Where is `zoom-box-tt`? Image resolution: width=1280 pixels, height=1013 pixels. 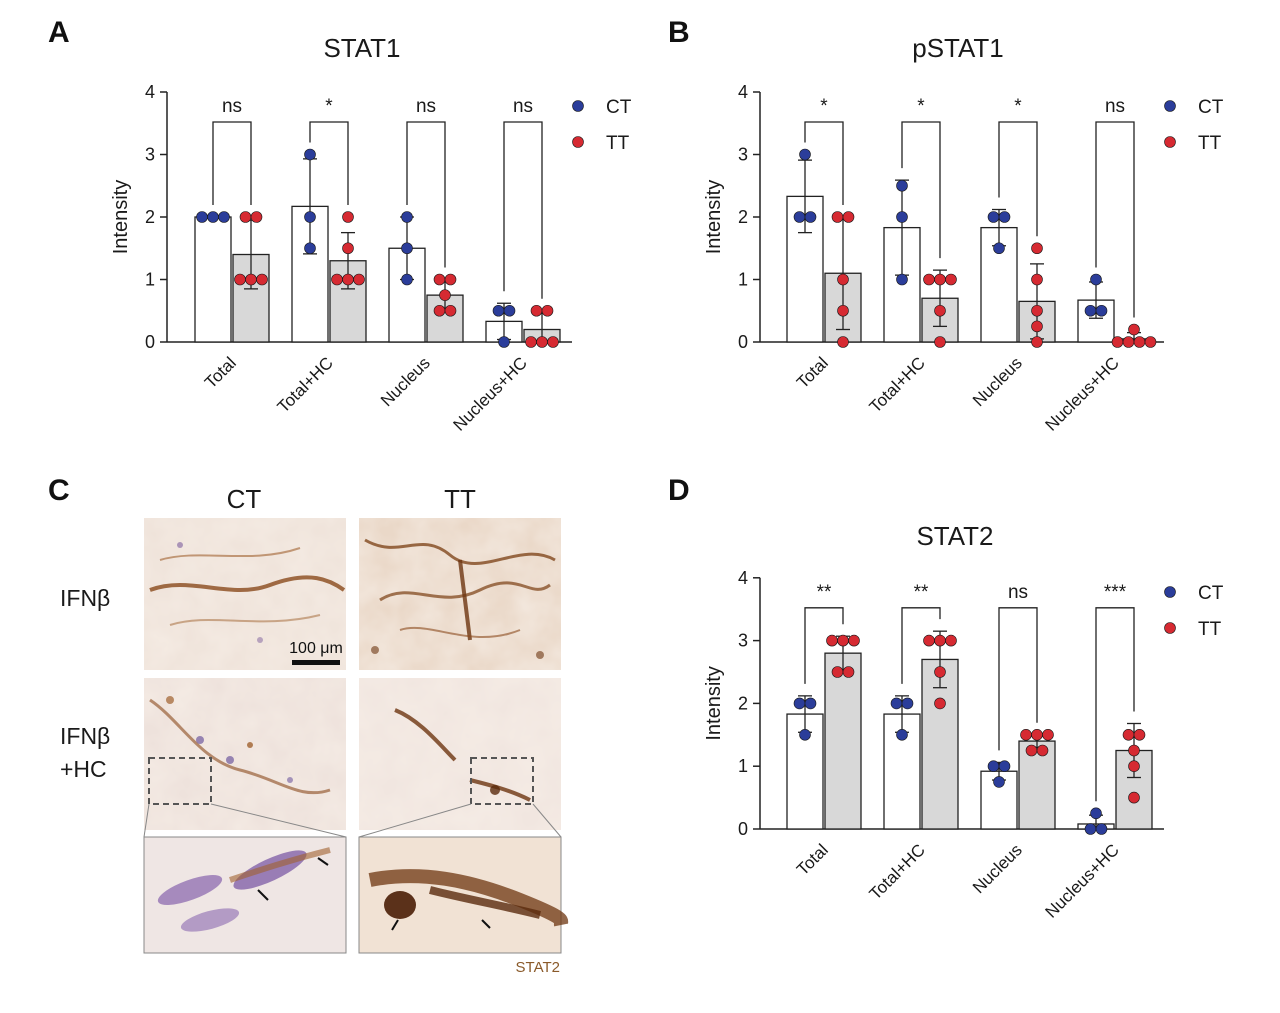
zoom-box-tt is located at coordinates (502, 781).